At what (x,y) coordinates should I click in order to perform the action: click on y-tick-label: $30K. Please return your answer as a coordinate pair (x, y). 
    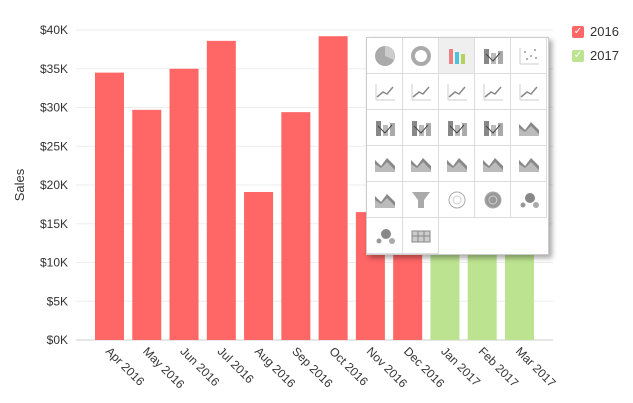
    Looking at the image, I should click on (54, 108).